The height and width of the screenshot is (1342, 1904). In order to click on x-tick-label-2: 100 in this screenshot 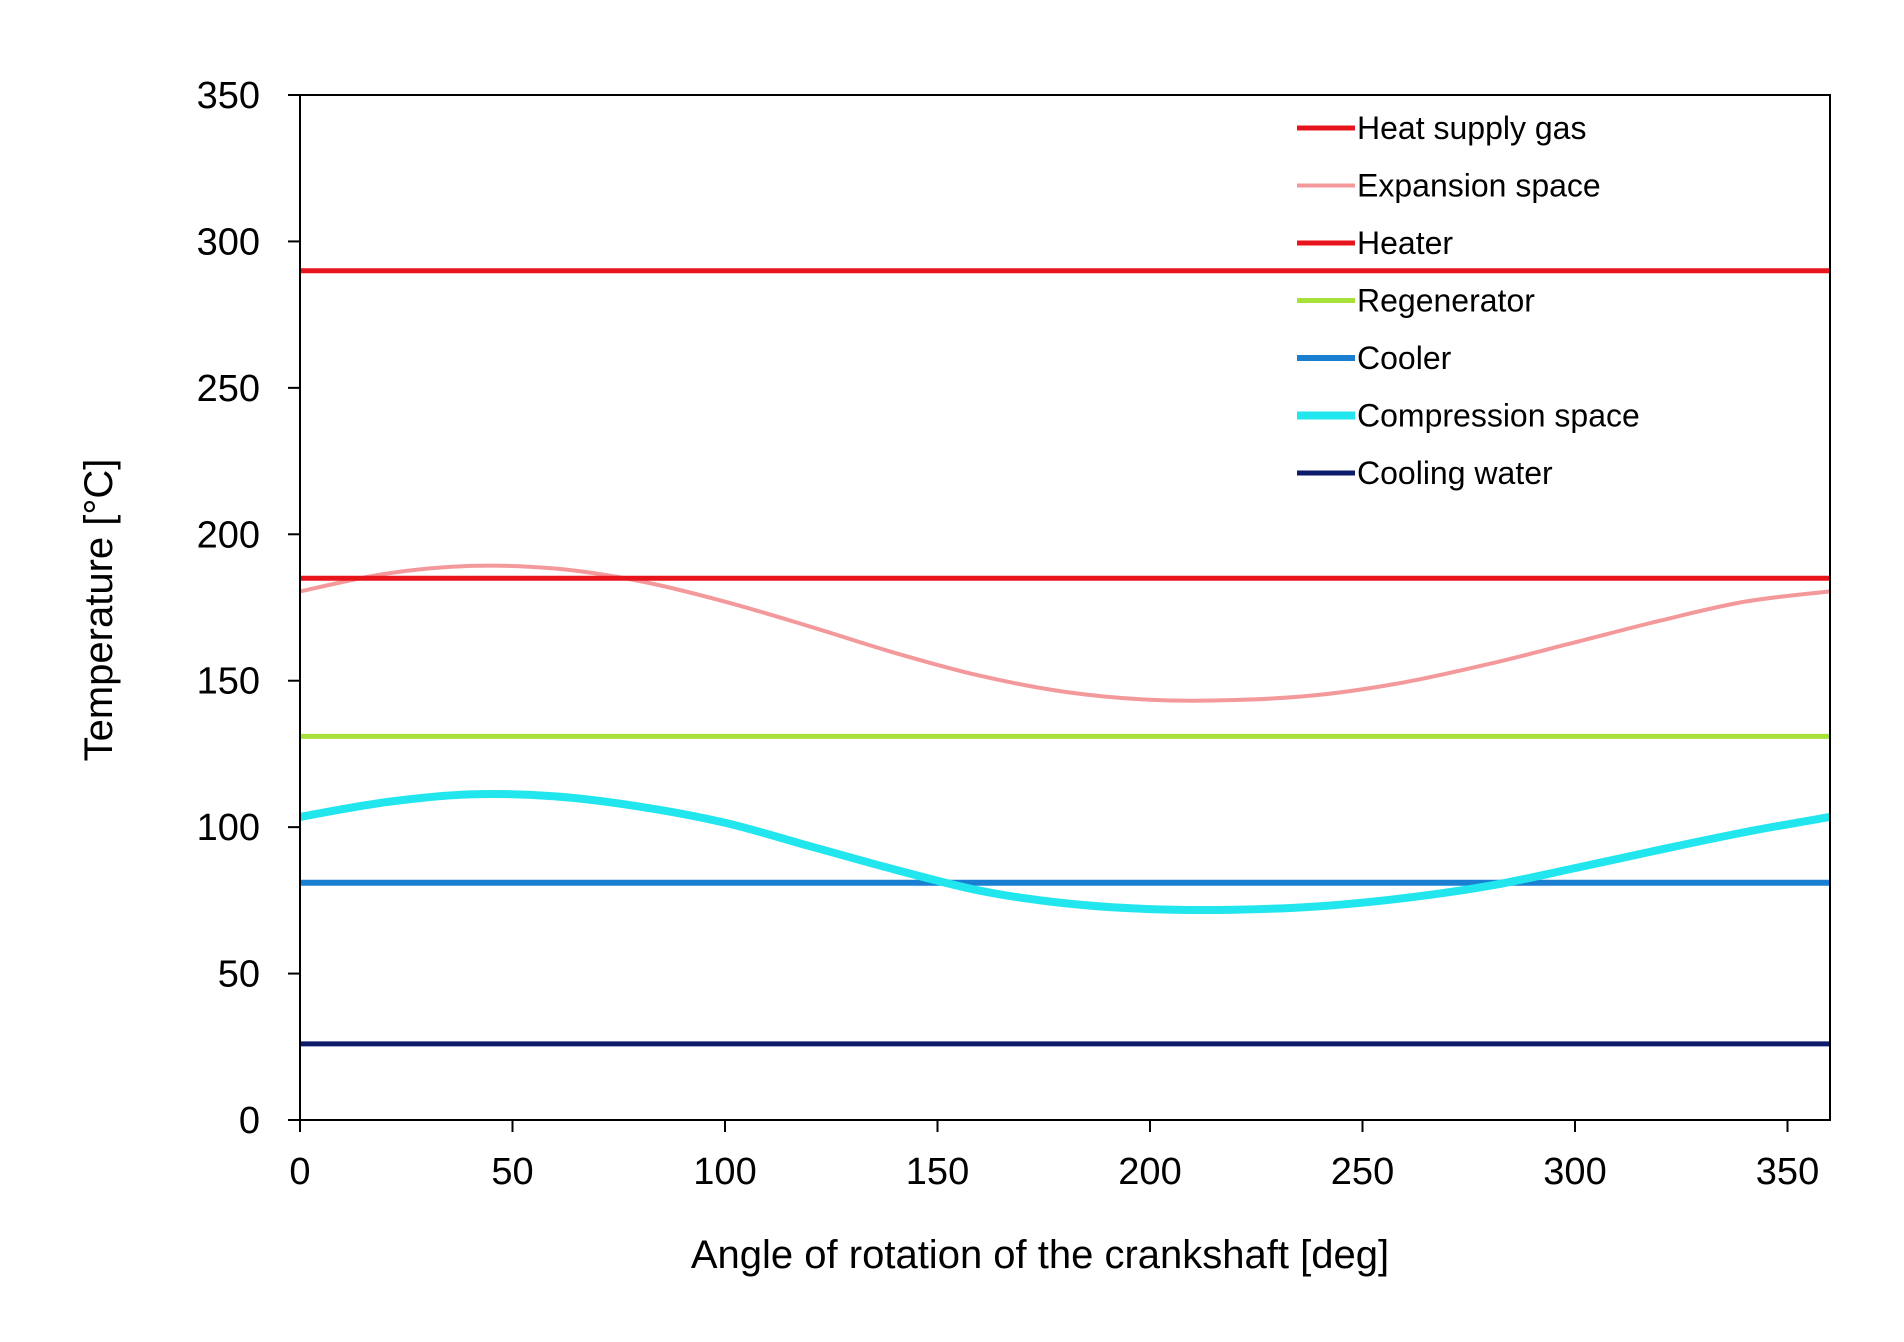, I will do `click(724, 1172)`.